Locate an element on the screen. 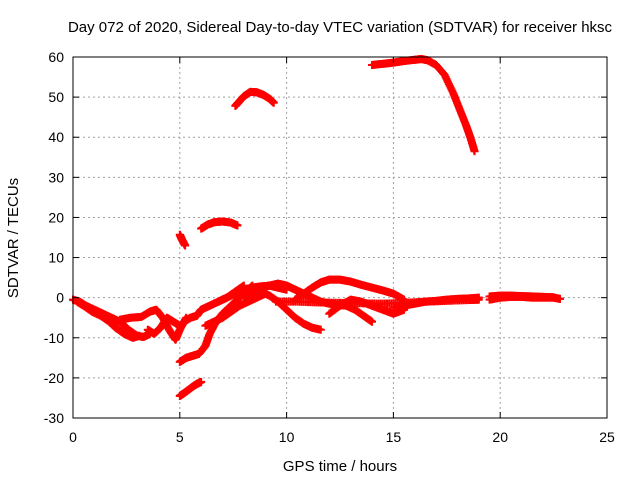 The image size is (640, 480). y-tick-label: 0 is located at coordinates (60, 298).